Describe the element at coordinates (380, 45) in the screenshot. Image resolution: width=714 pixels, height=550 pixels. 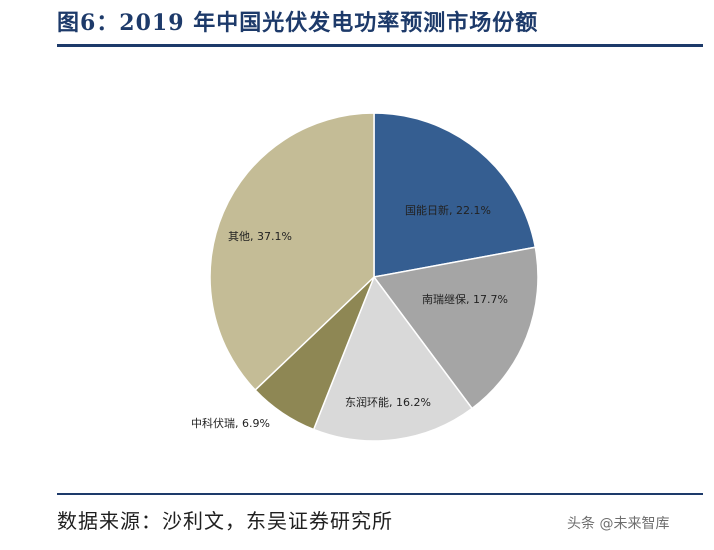
I see `title-underline` at that location.